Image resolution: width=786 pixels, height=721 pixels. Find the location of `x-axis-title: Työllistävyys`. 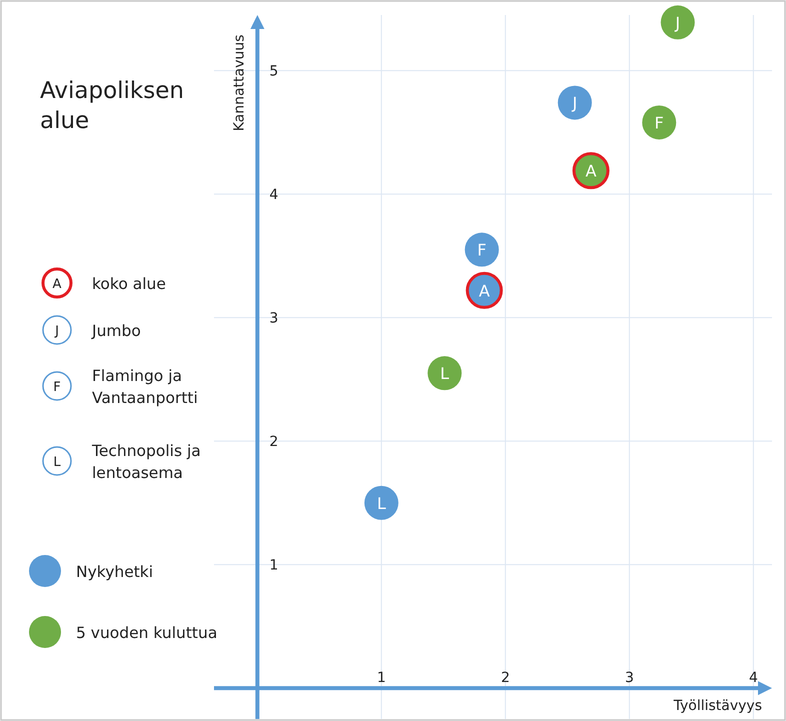

x-axis-title: Työllistävyys is located at coordinates (717, 706).